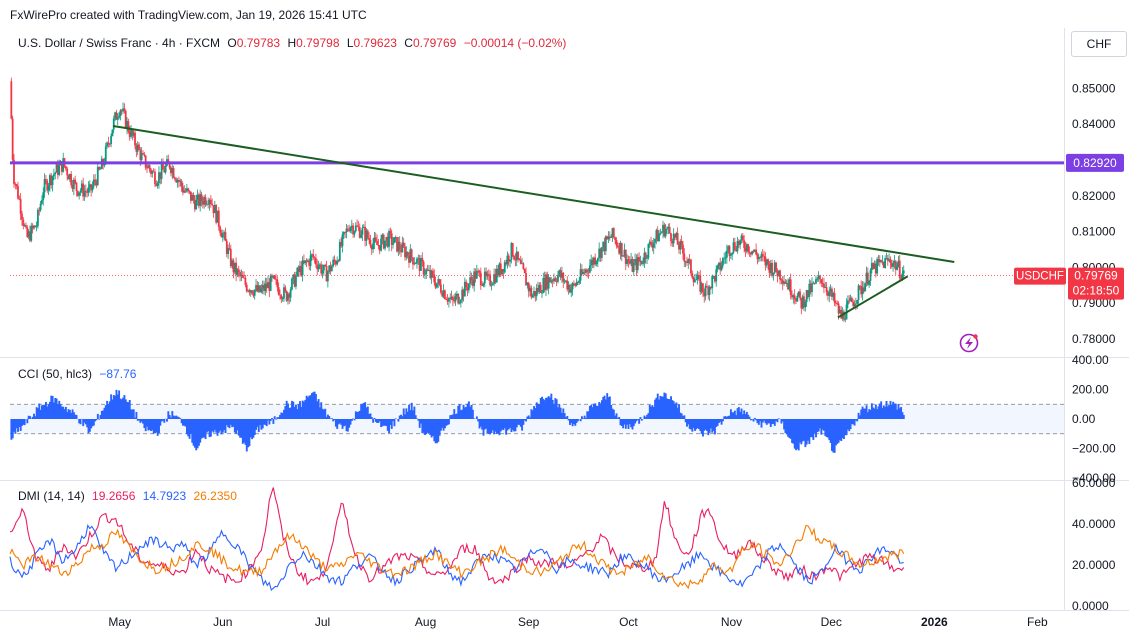 The width and height of the screenshot is (1129, 640). I want to click on marker-ring, so click(969, 343).